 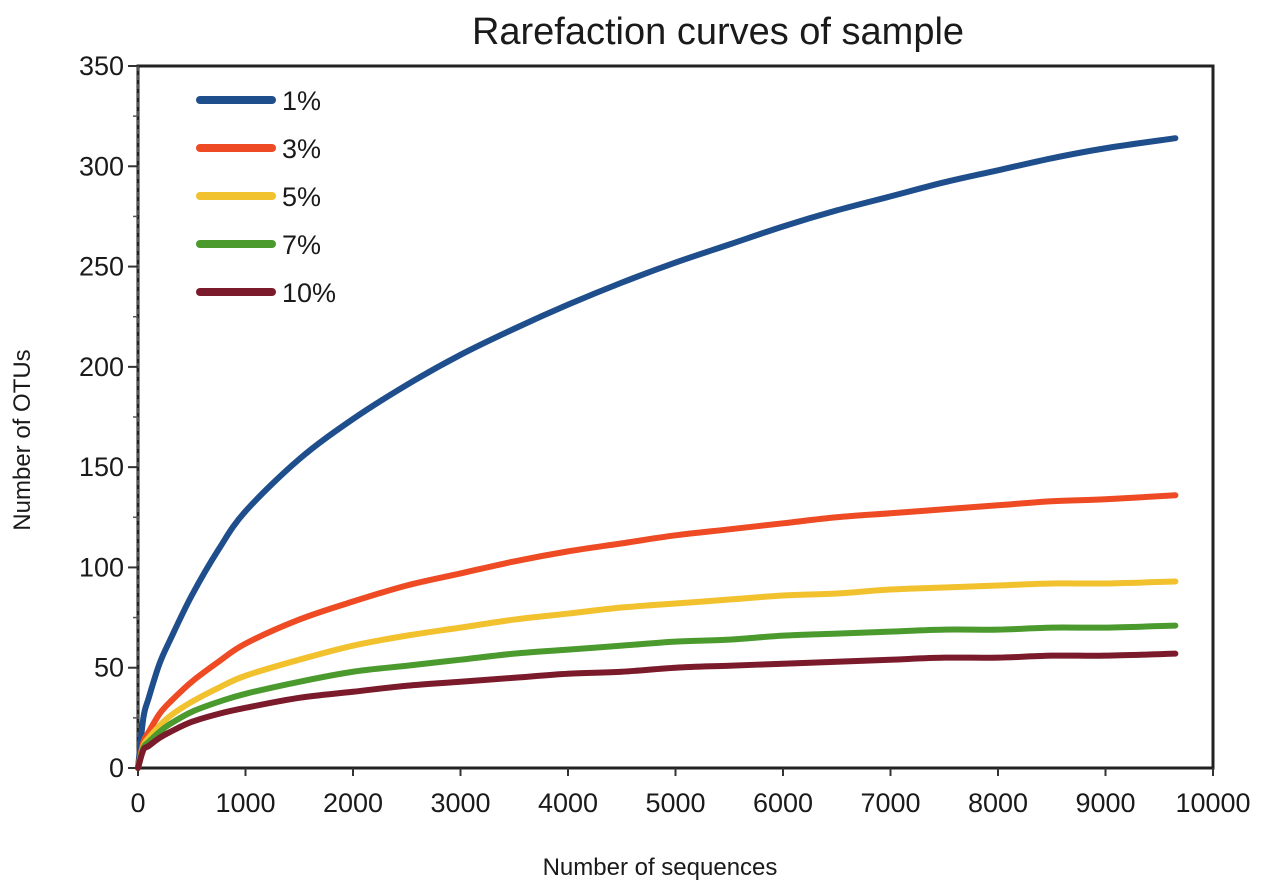 What do you see at coordinates (245, 803) in the screenshot?
I see `x-tick-label: 1000` at bounding box center [245, 803].